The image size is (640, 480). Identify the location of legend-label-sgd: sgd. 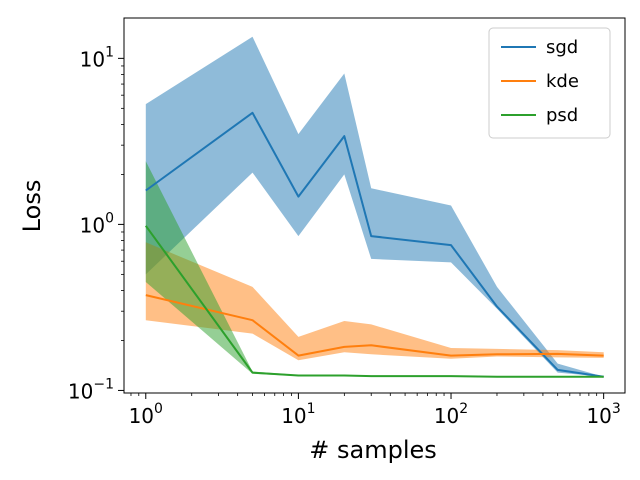
(562, 47).